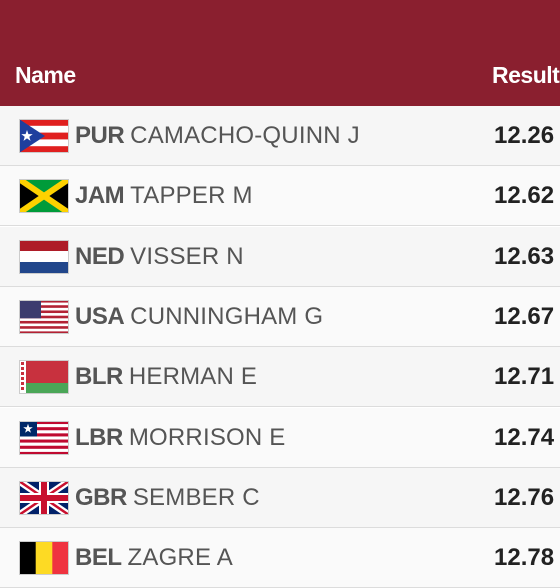 This screenshot has height=588, width=560. What do you see at coordinates (524, 135) in the screenshot?
I see `result-time: 12.26` at bounding box center [524, 135].